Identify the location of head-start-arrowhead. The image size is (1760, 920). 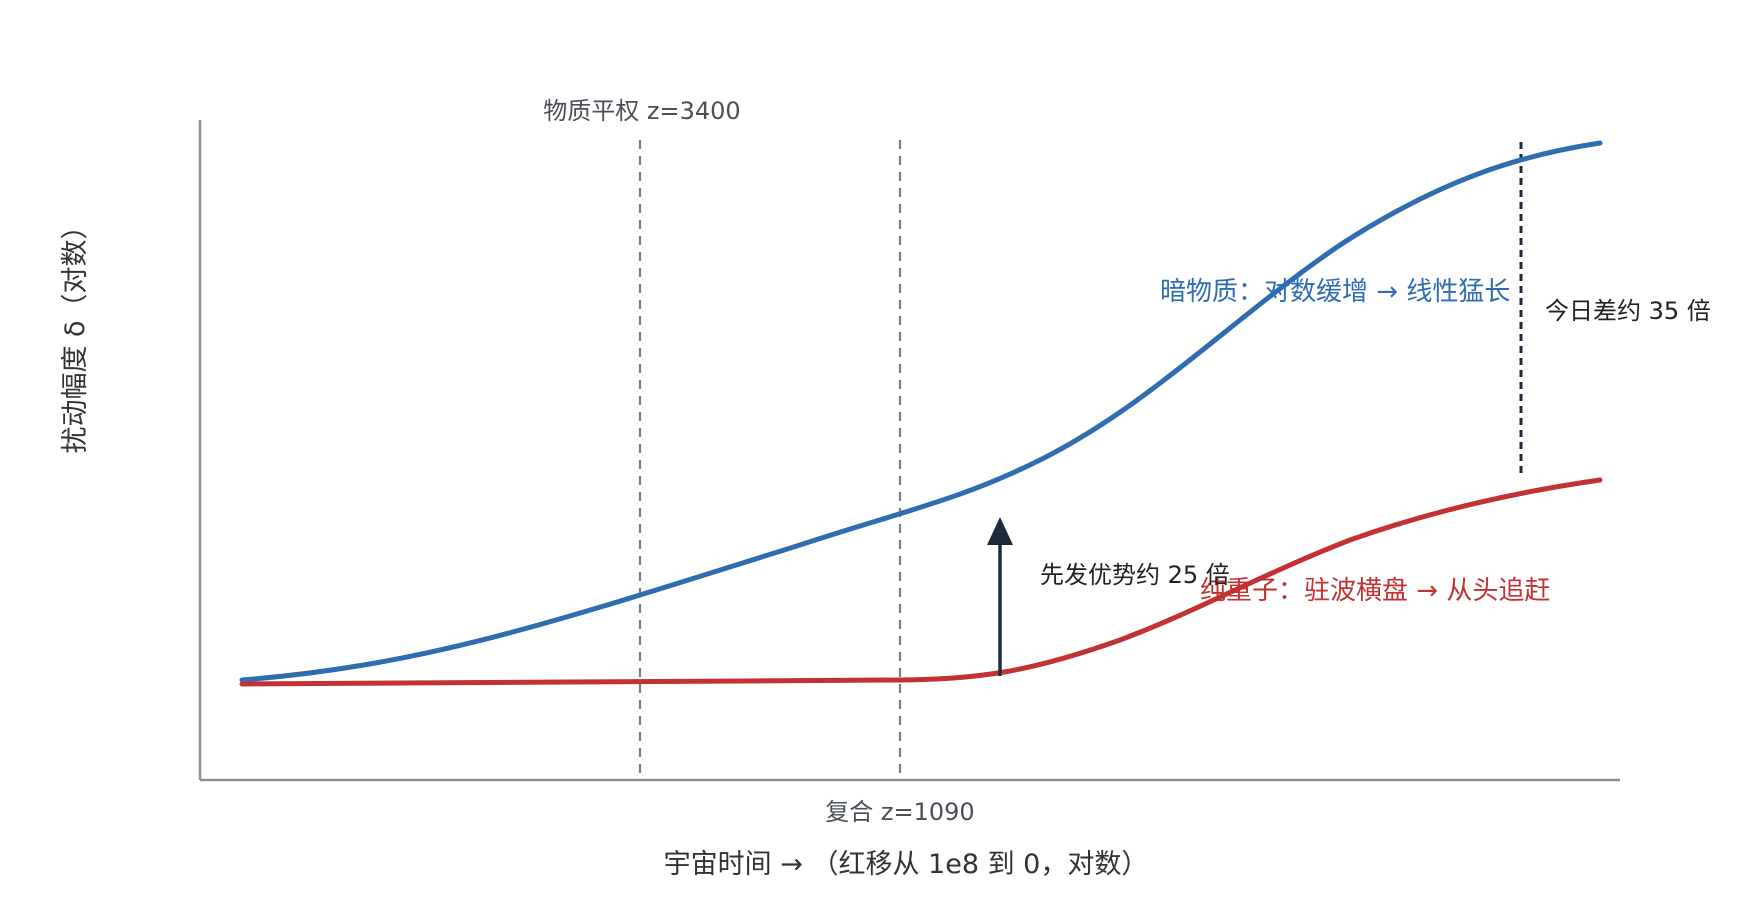
(1000, 531).